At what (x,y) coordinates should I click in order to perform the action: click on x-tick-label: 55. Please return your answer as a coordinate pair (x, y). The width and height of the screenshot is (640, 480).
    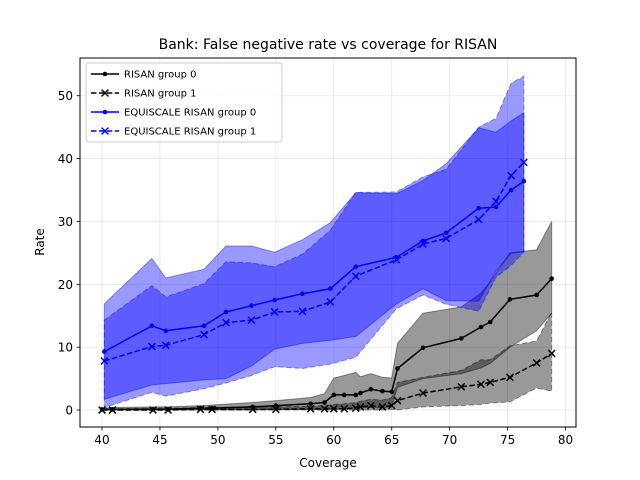
    Looking at the image, I should click on (275, 440).